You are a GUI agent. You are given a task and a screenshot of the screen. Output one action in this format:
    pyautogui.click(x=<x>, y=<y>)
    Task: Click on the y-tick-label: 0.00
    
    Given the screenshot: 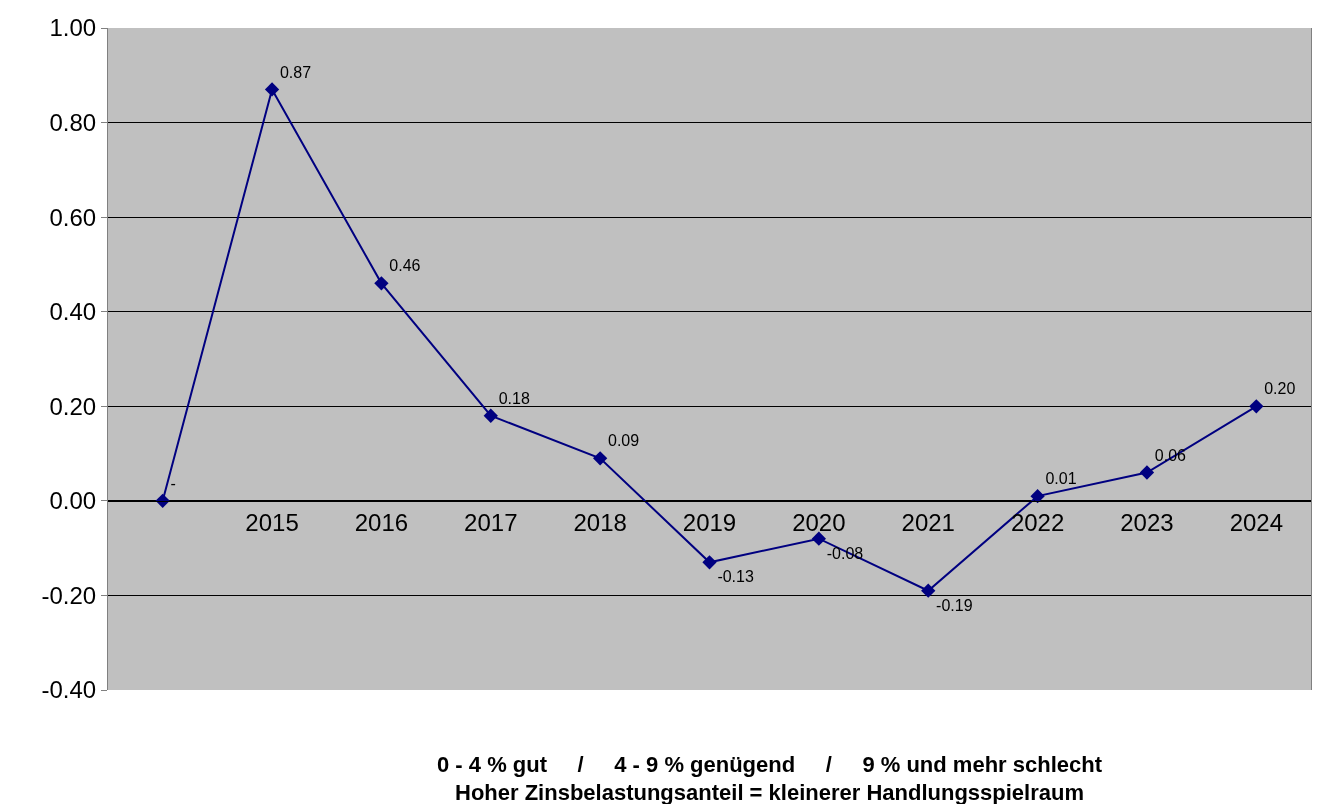 What is the action you would take?
    pyautogui.click(x=73, y=501)
    